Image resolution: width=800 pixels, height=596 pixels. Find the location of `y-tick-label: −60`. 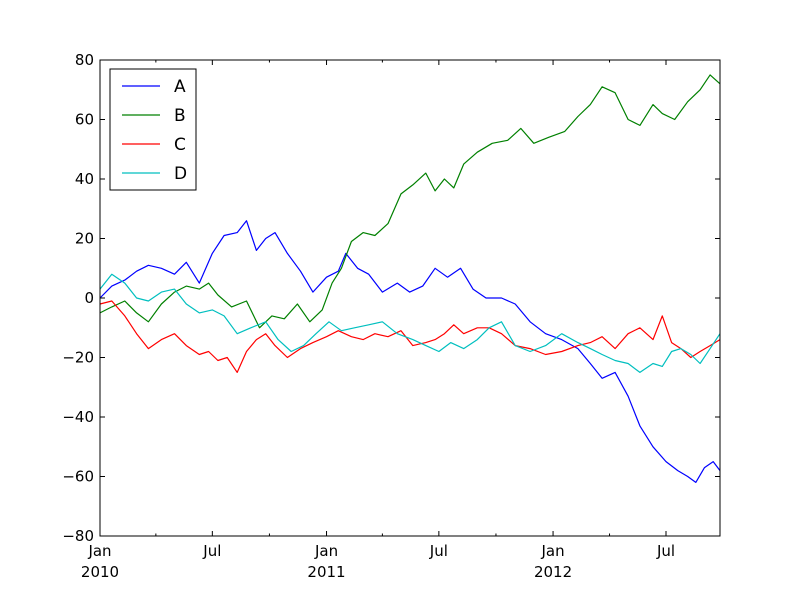

y-tick-label: −60 is located at coordinates (78, 477).